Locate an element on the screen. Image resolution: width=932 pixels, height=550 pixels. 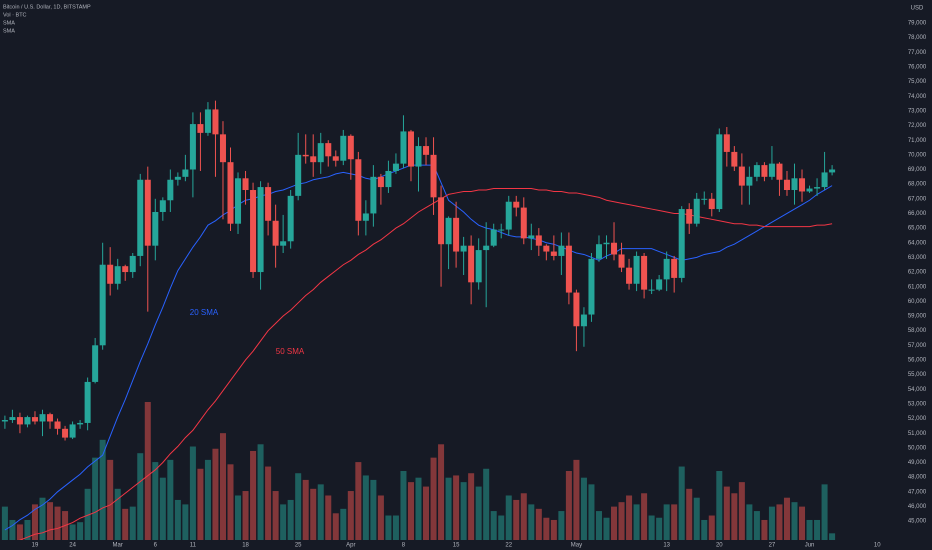
x-tick-label: 13 is located at coordinates (666, 546).